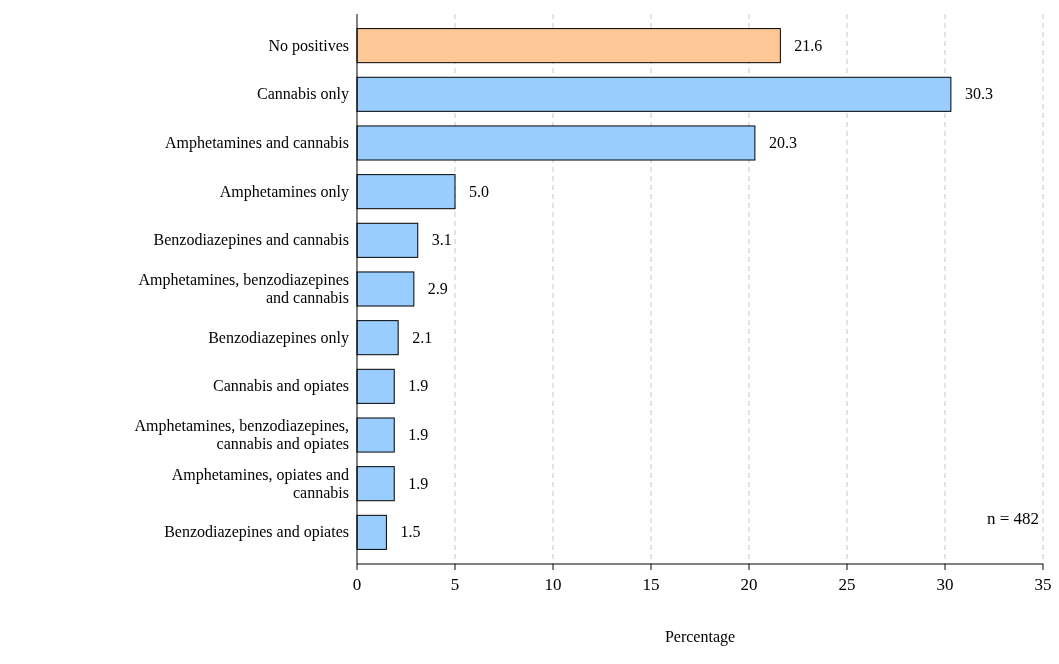  Describe the element at coordinates (553, 584) in the screenshot. I see `x-tick-label: 10` at that location.